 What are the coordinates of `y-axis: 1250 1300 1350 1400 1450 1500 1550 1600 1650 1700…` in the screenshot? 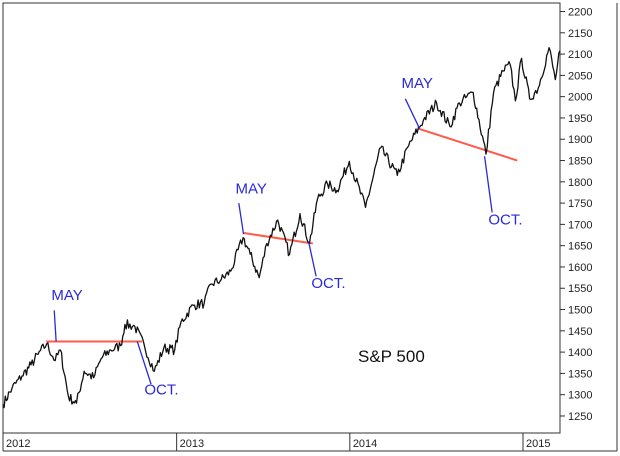 It's located at (576, 215).